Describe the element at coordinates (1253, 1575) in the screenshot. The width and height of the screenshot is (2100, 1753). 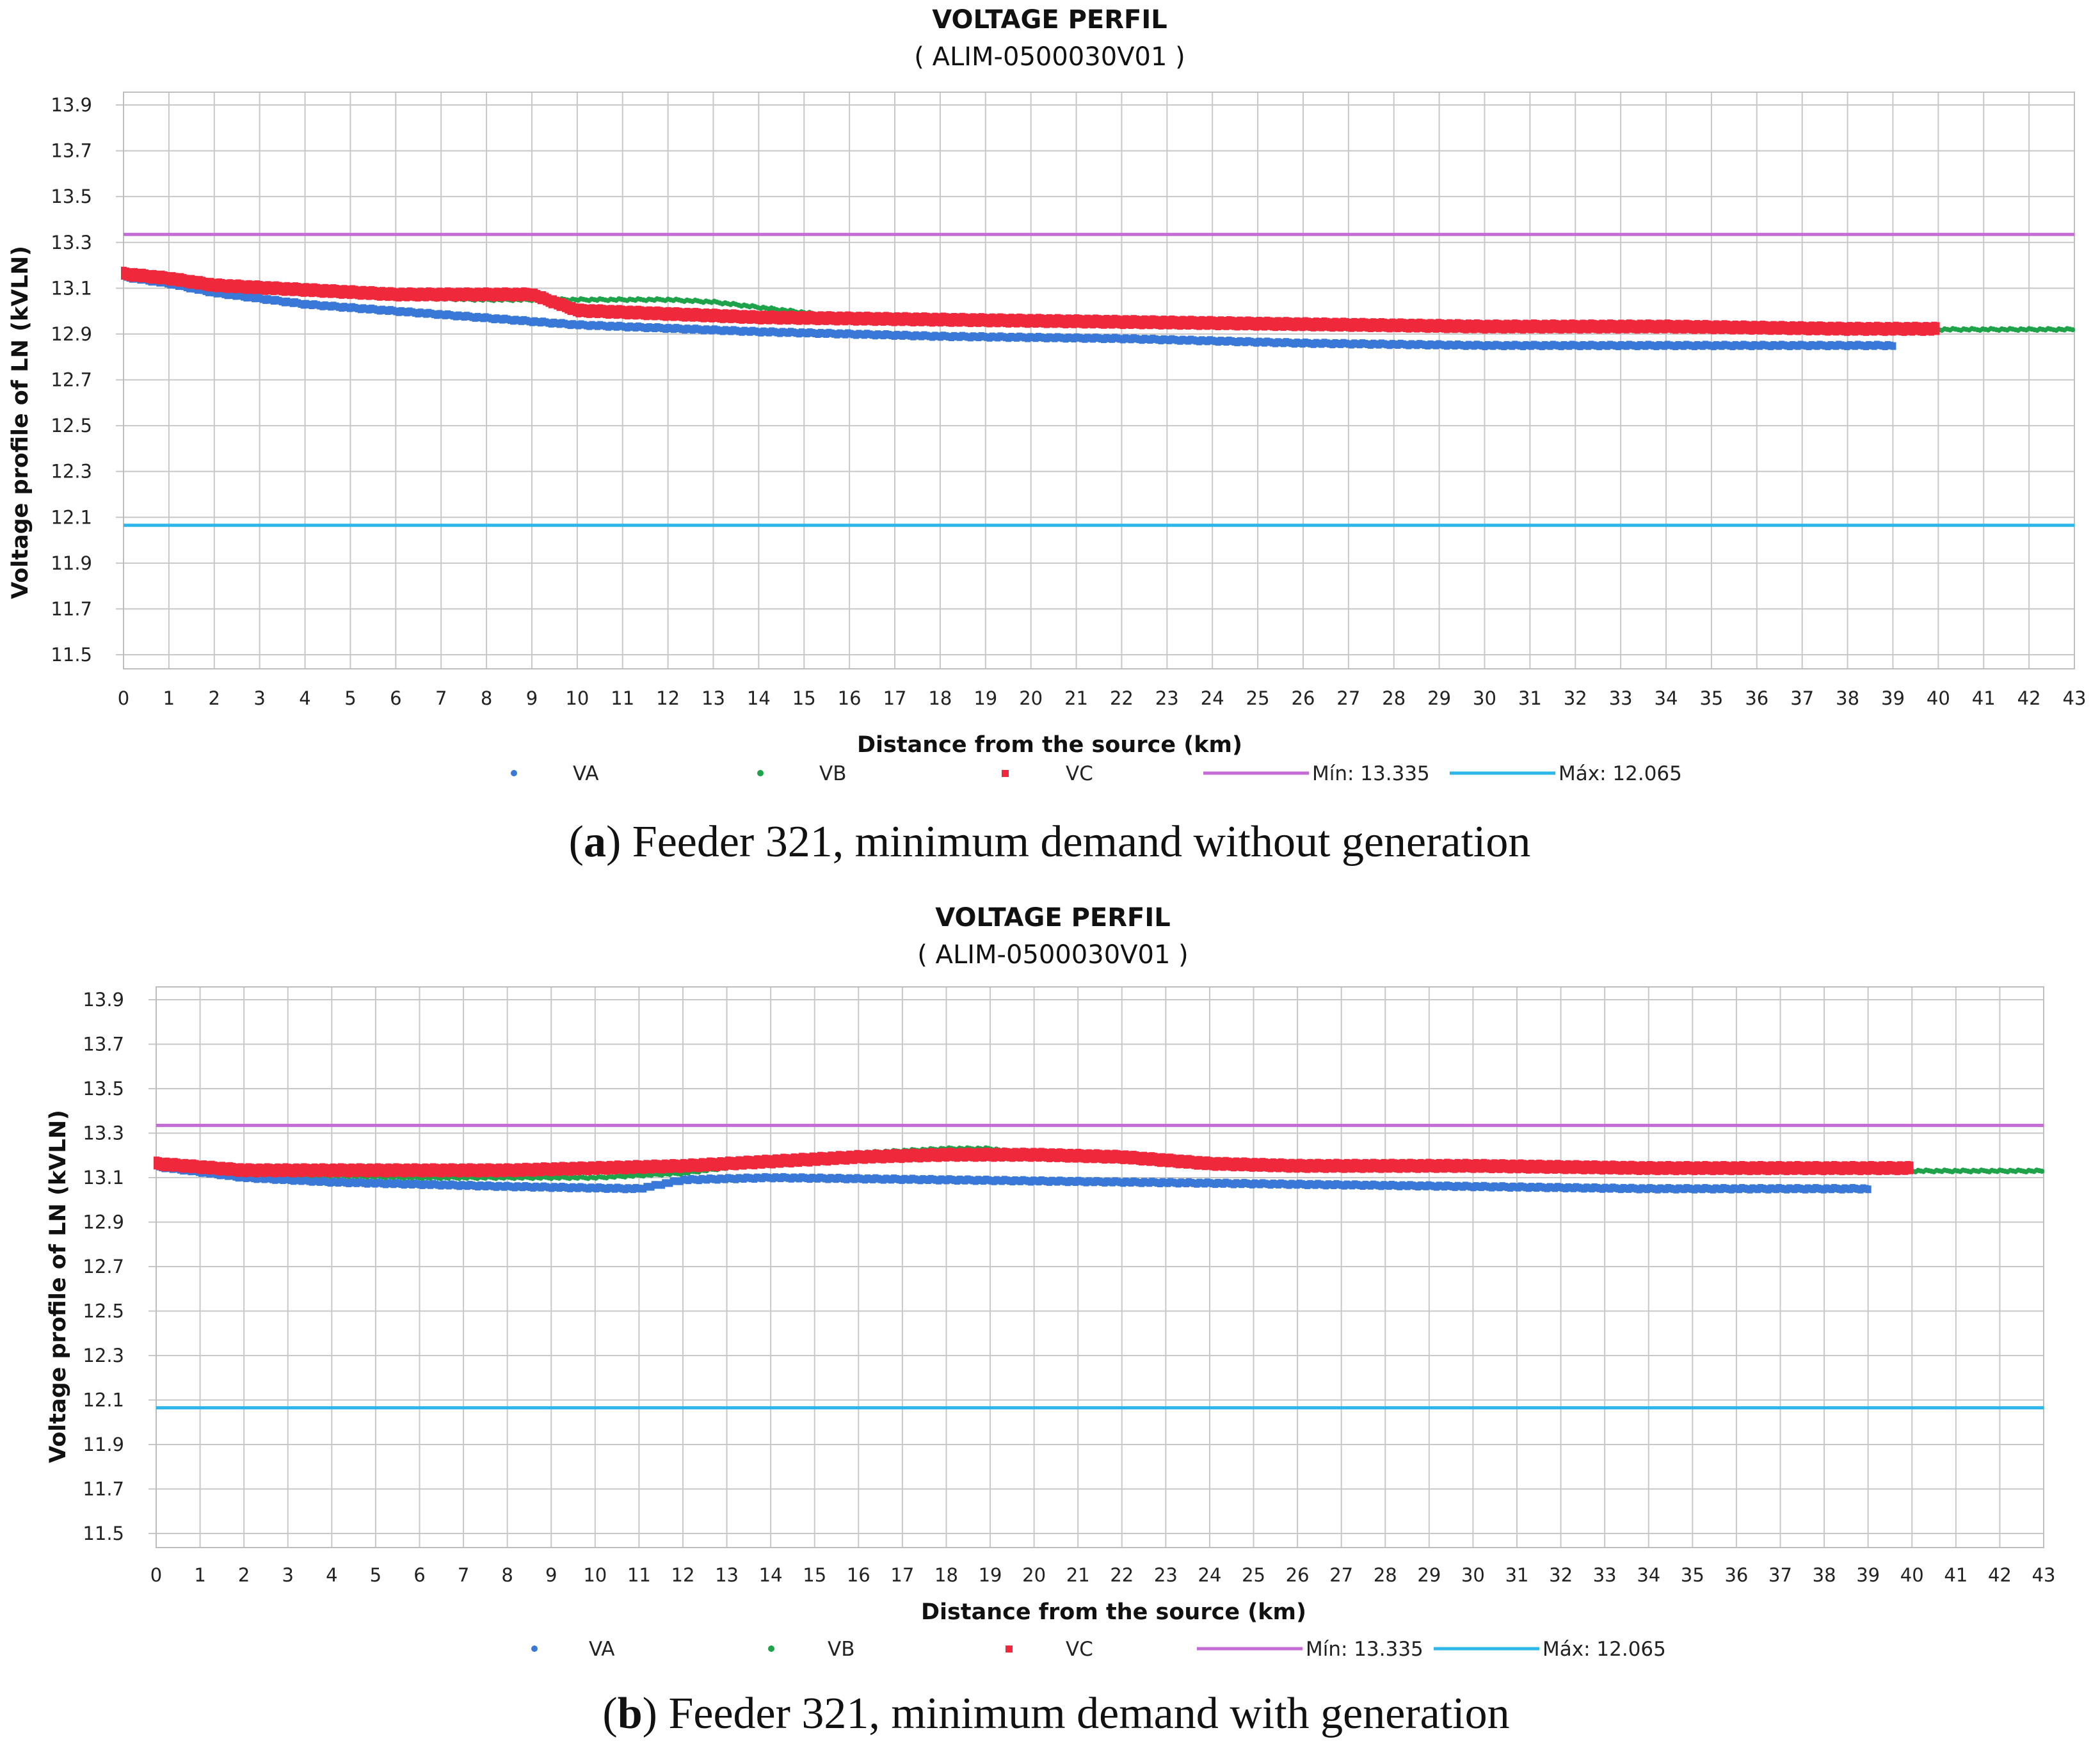
I see `x-tick-label: 25` at that location.